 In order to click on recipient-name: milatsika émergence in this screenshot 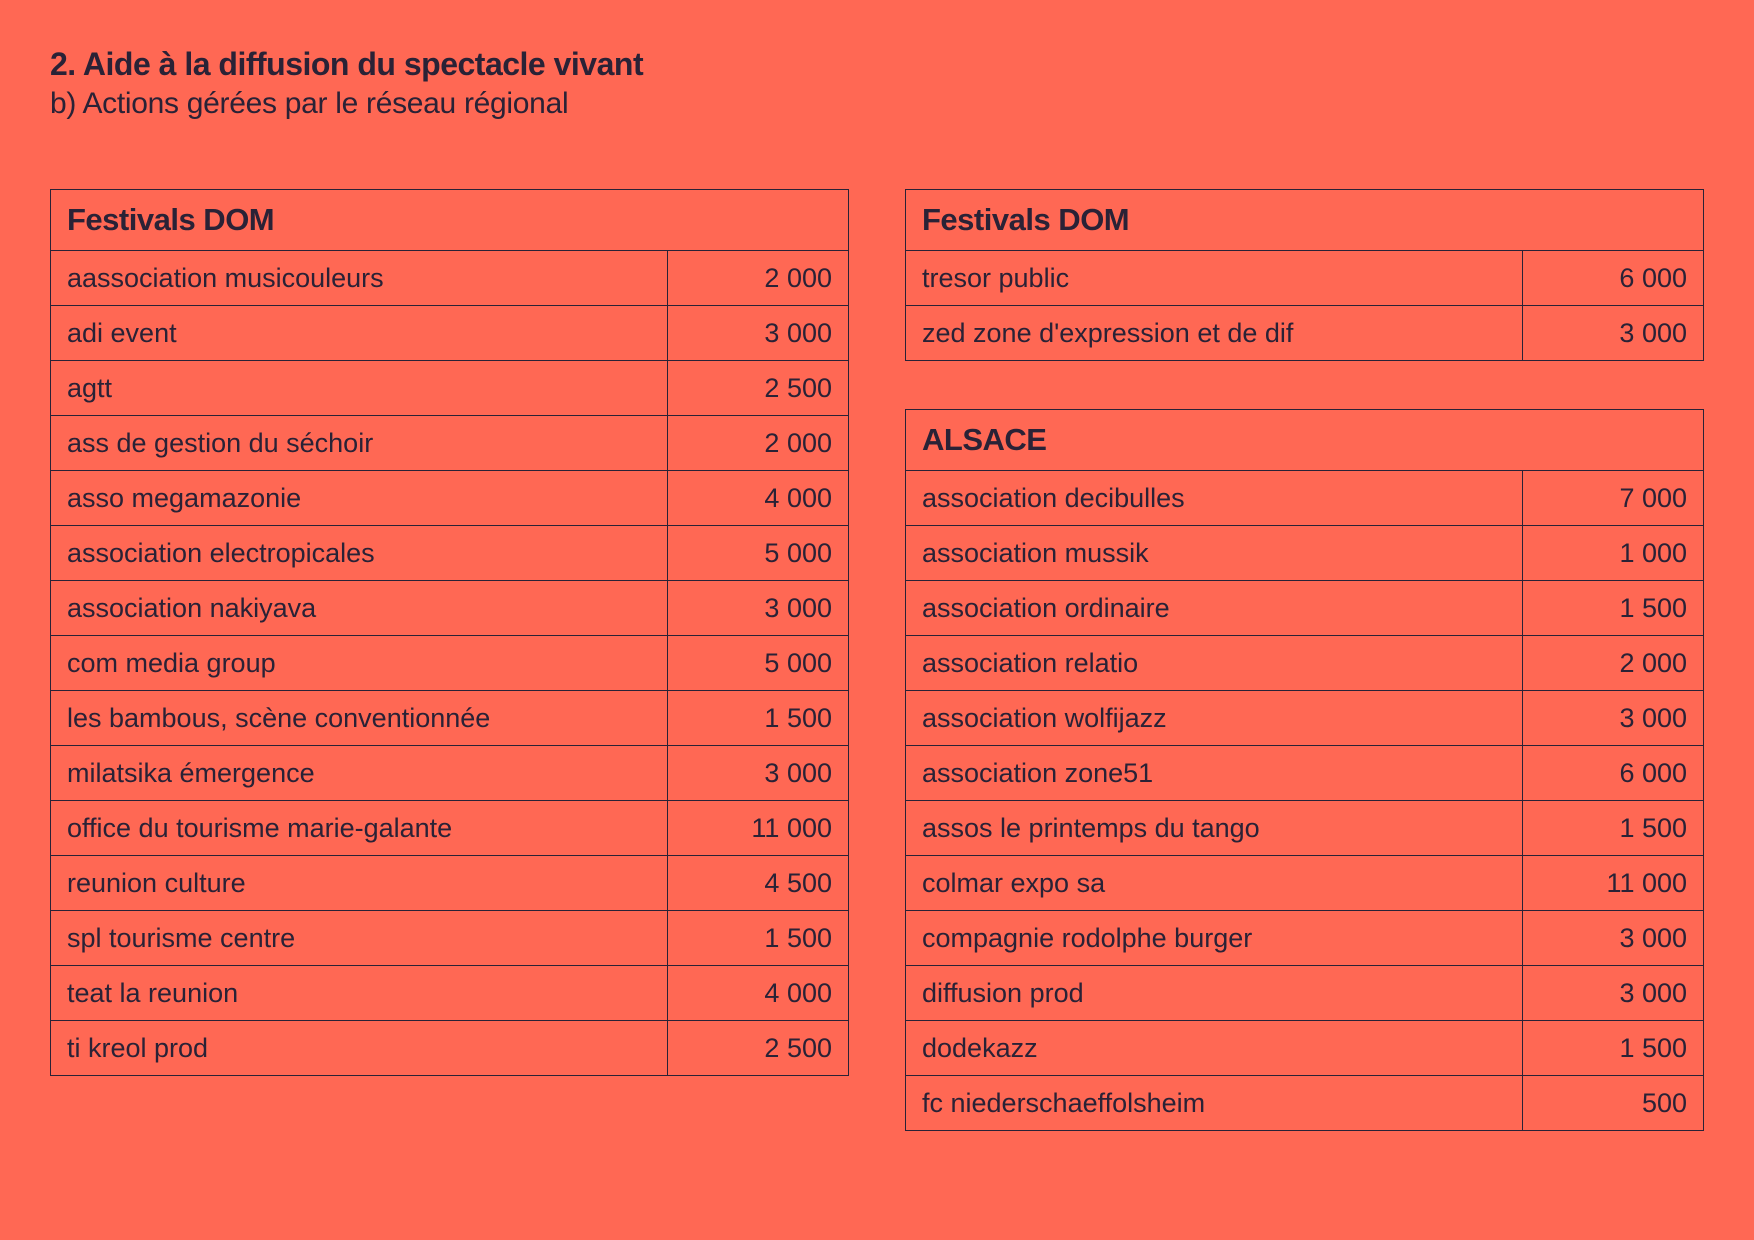, I will do `click(359, 773)`.